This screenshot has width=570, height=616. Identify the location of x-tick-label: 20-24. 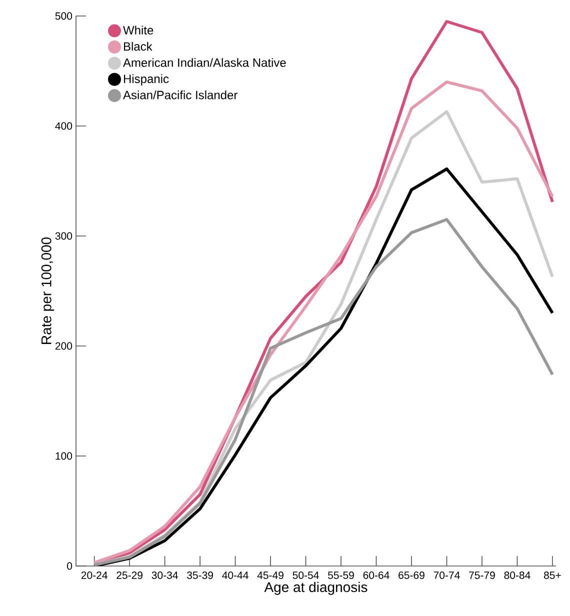
(94, 575).